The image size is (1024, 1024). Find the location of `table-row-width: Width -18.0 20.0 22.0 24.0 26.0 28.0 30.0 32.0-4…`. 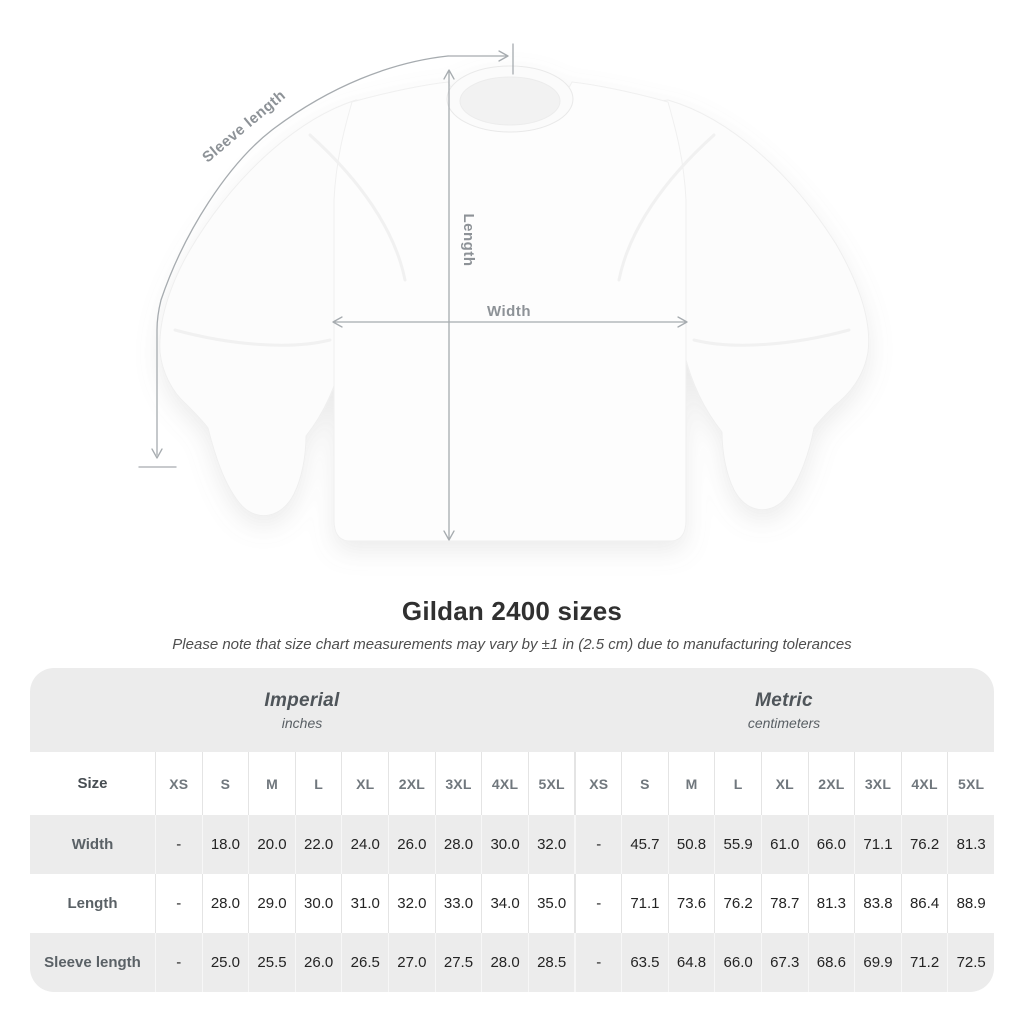

table-row-width: Width -18.0 20.0 22.0 24.0 26.0 28.0 30.0 32.0-4… is located at coordinates (512, 844).